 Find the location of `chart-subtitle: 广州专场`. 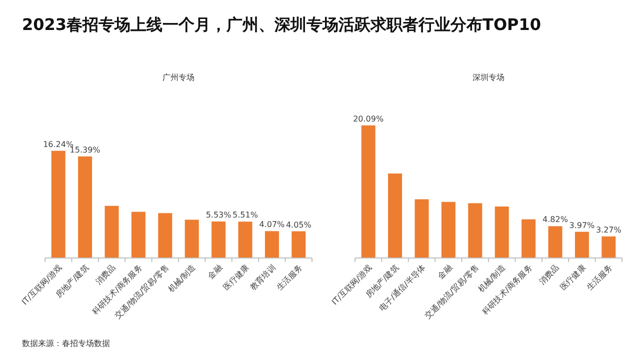

chart-subtitle: 广州专场 is located at coordinates (178, 77).